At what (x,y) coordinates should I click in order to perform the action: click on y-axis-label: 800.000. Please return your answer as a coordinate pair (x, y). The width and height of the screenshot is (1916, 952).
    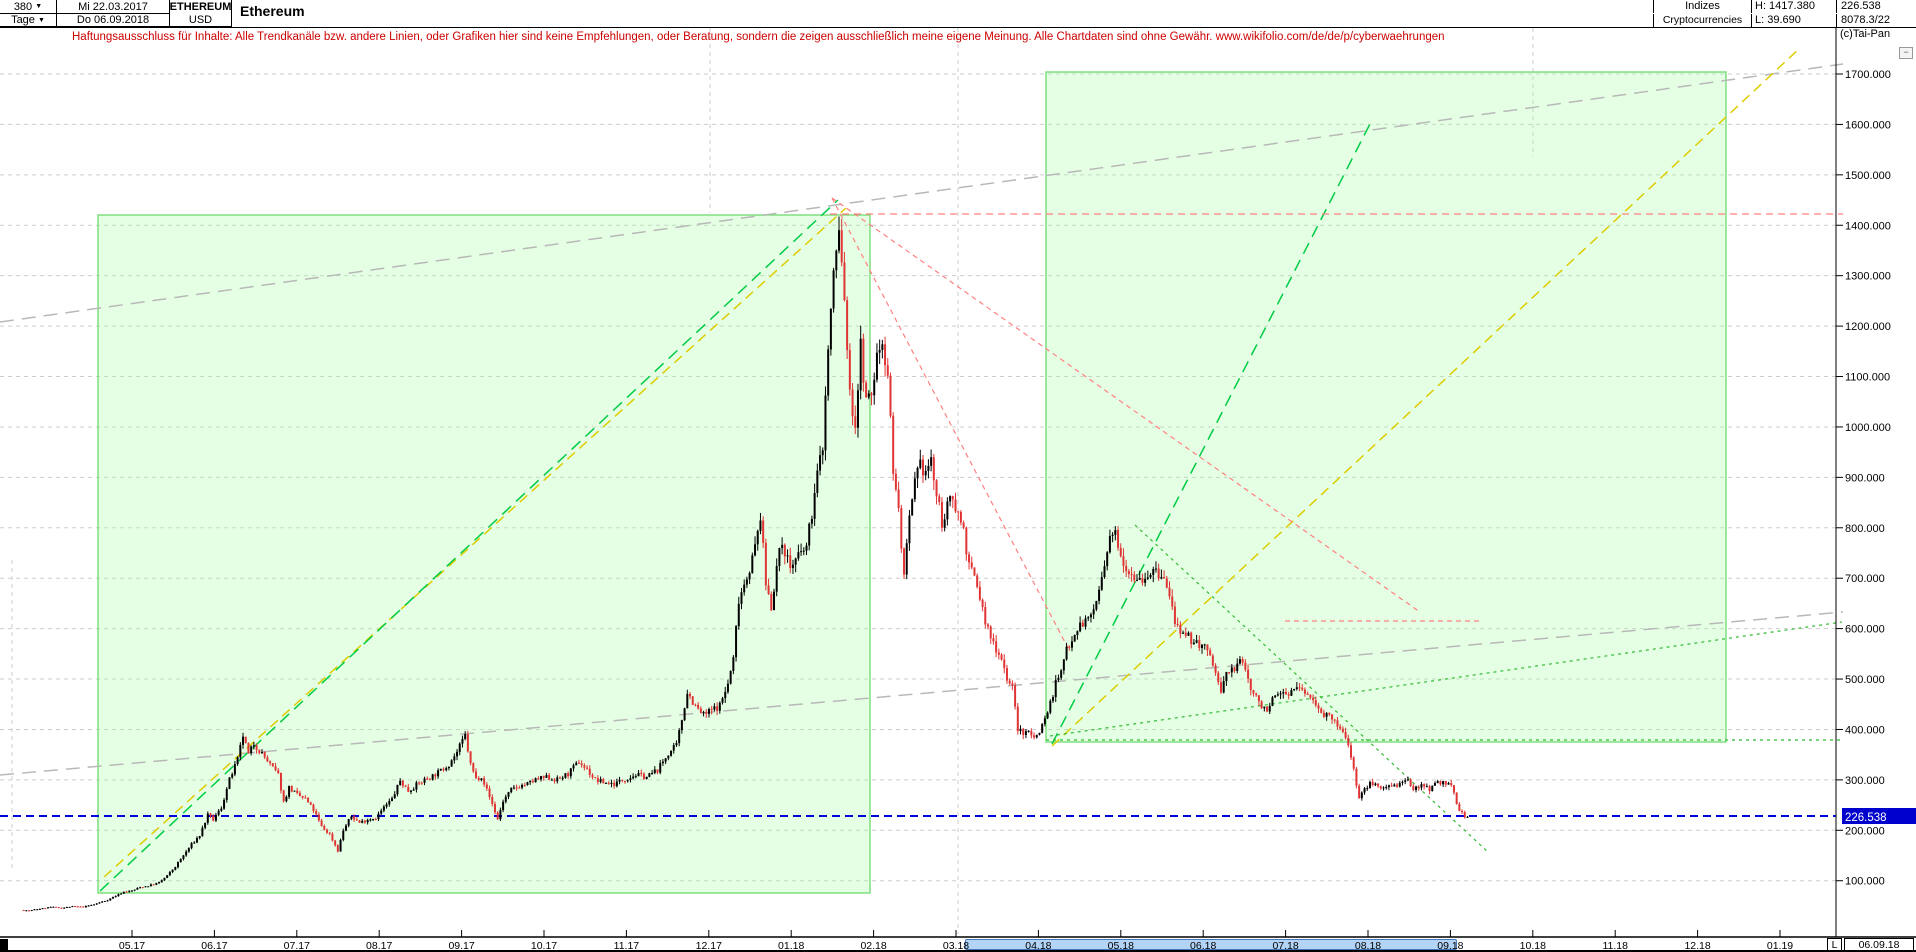
    Looking at the image, I should click on (1865, 529).